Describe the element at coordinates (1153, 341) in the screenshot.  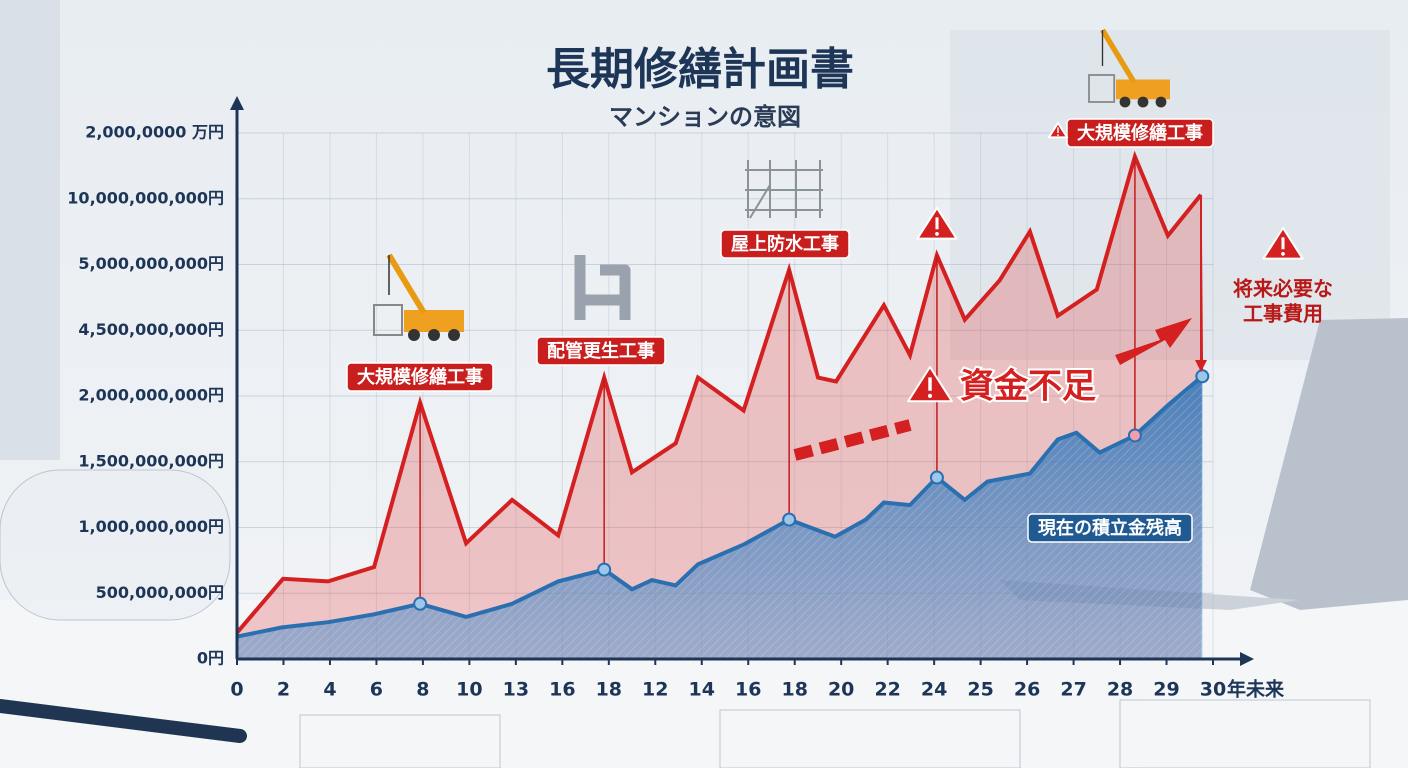
I see `trend-arrow` at that location.